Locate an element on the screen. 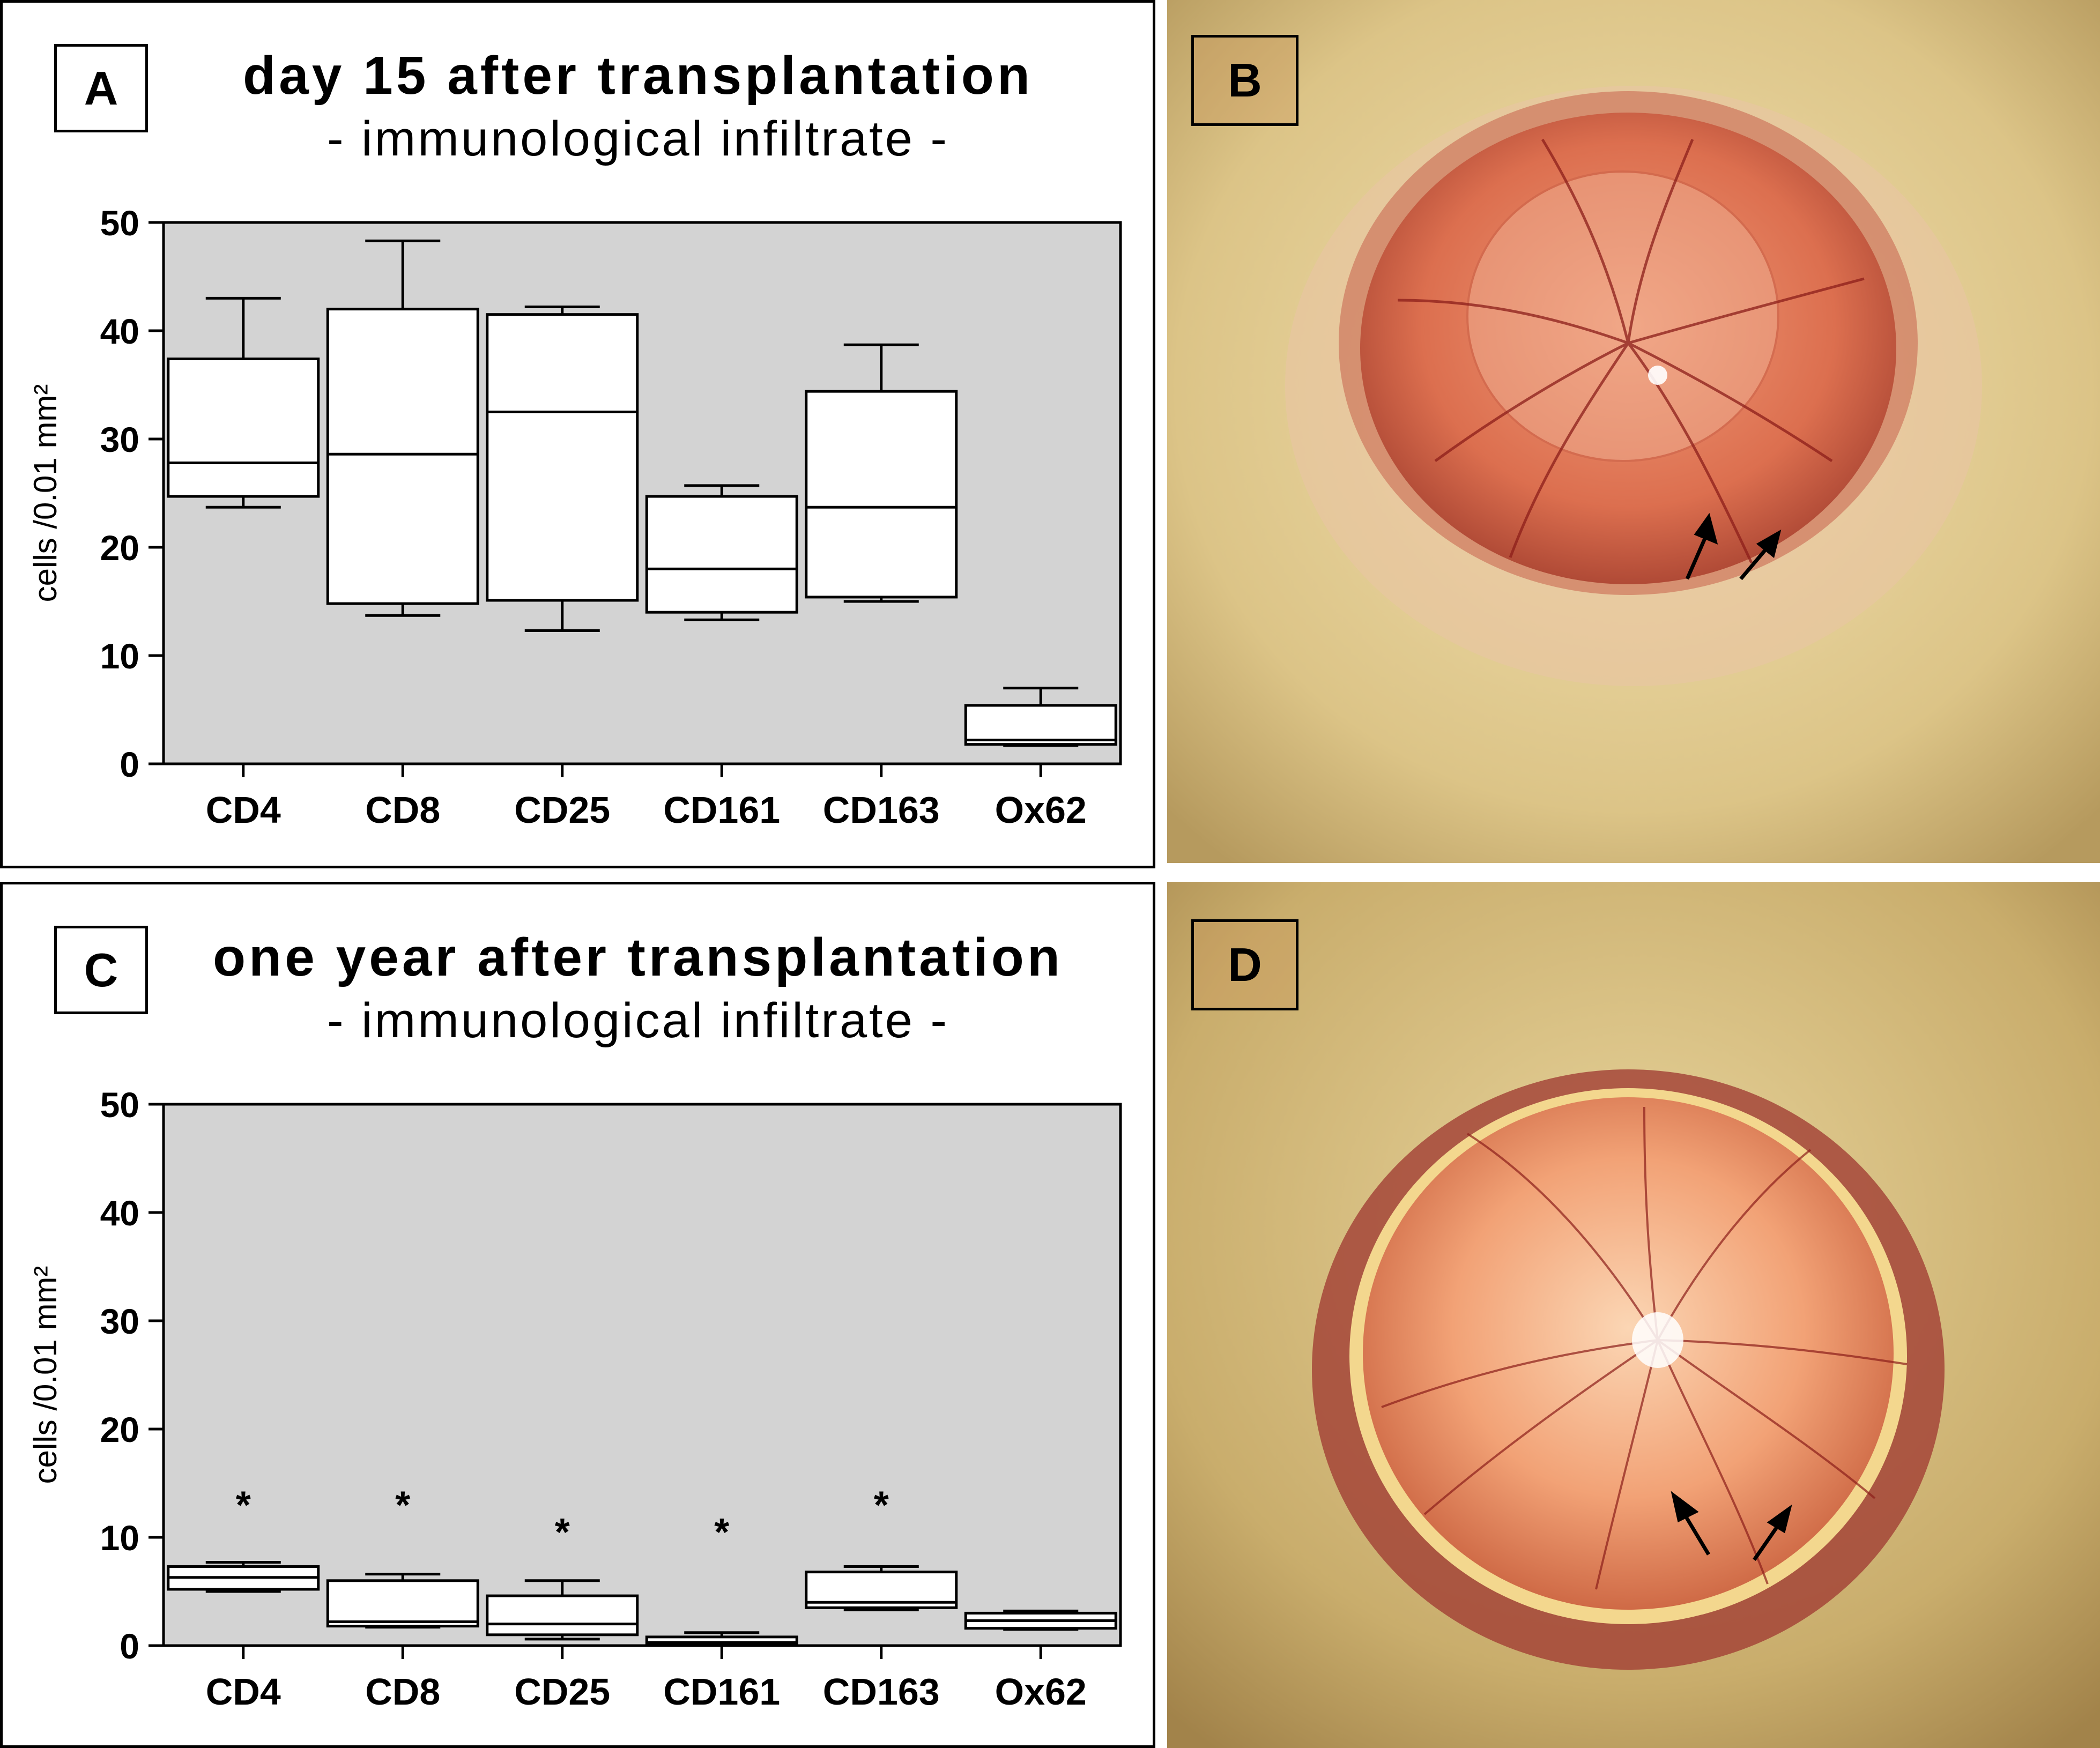 Image resolution: width=2100 pixels, height=1748 pixels. panel-letter-b: B is located at coordinates (1244, 80).